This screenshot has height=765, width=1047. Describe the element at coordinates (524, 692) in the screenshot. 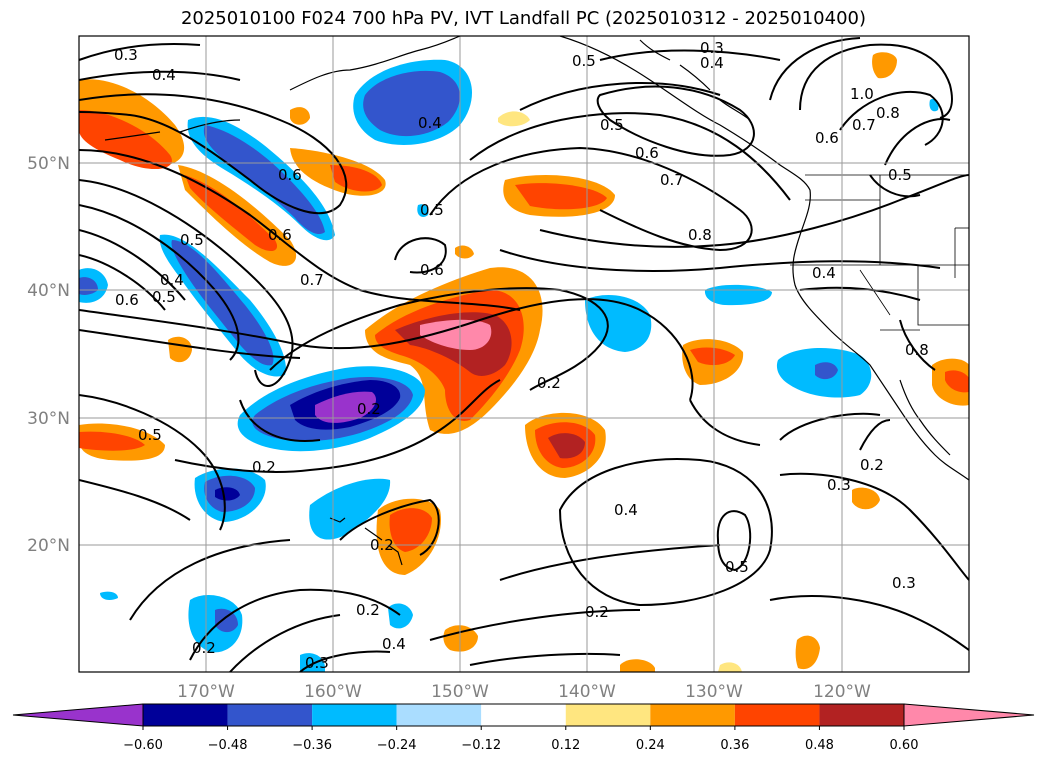

I see `lon-tick-labels: 170°W 160°W 150°W 140°W 130°W 120°W` at that location.